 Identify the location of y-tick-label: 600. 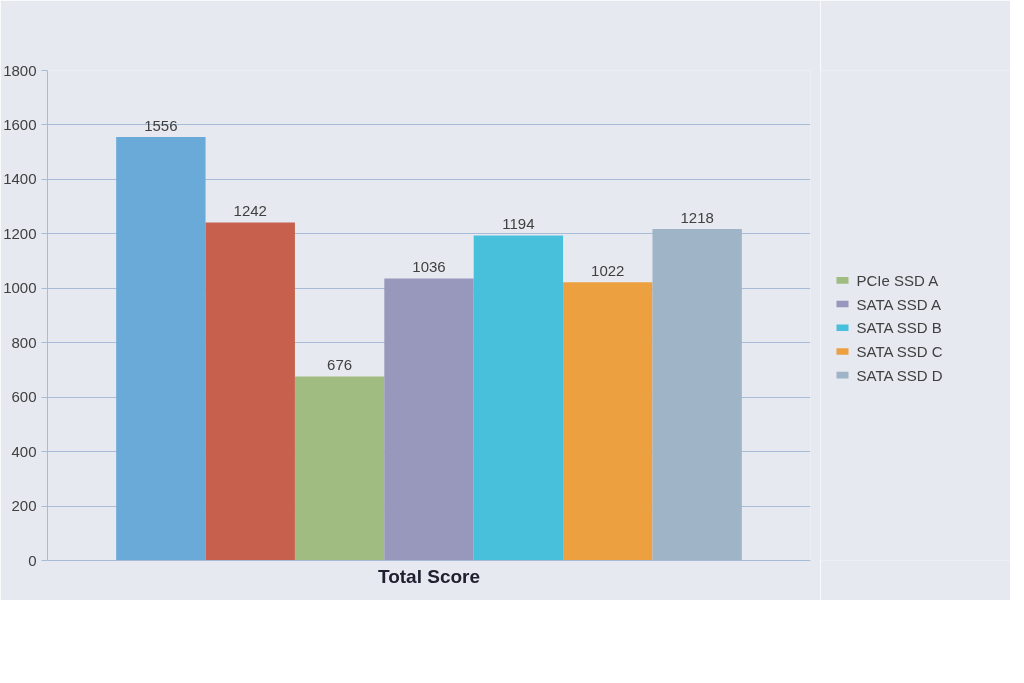
(24, 397).